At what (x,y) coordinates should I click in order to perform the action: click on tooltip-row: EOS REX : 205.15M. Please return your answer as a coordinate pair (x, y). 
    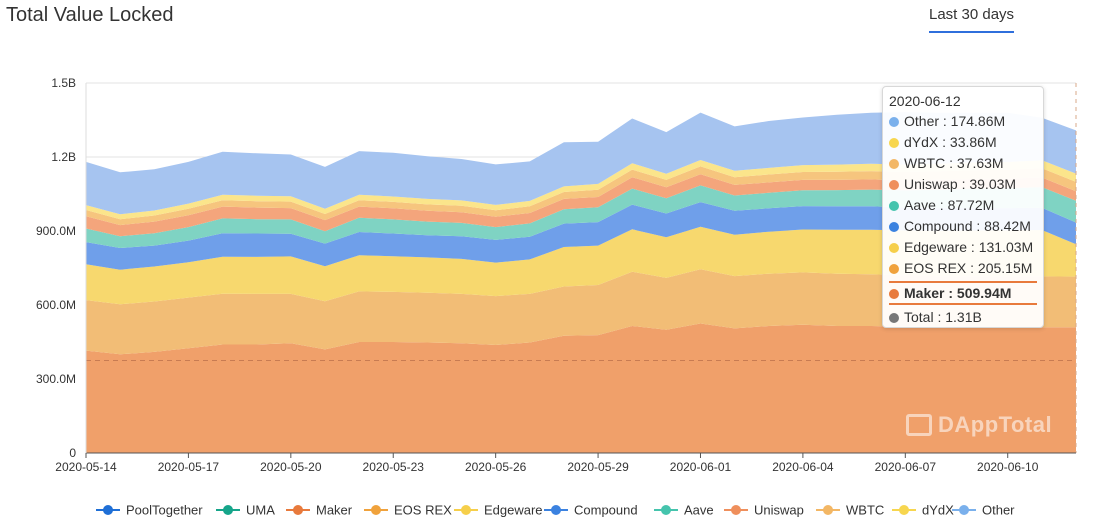
    Looking at the image, I should click on (963, 268).